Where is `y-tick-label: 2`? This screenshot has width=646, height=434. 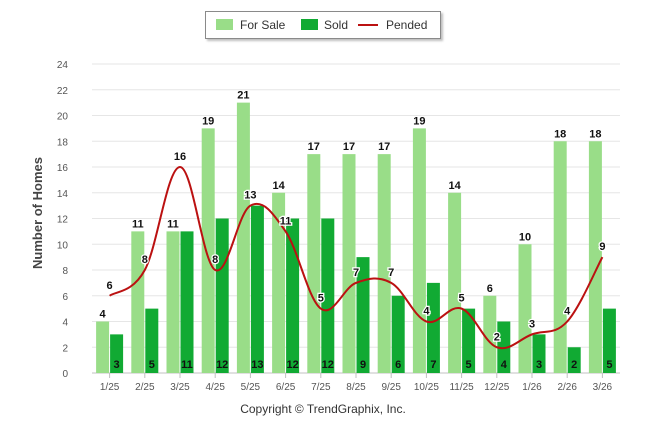 y-tick-label: 2 is located at coordinates (65, 348).